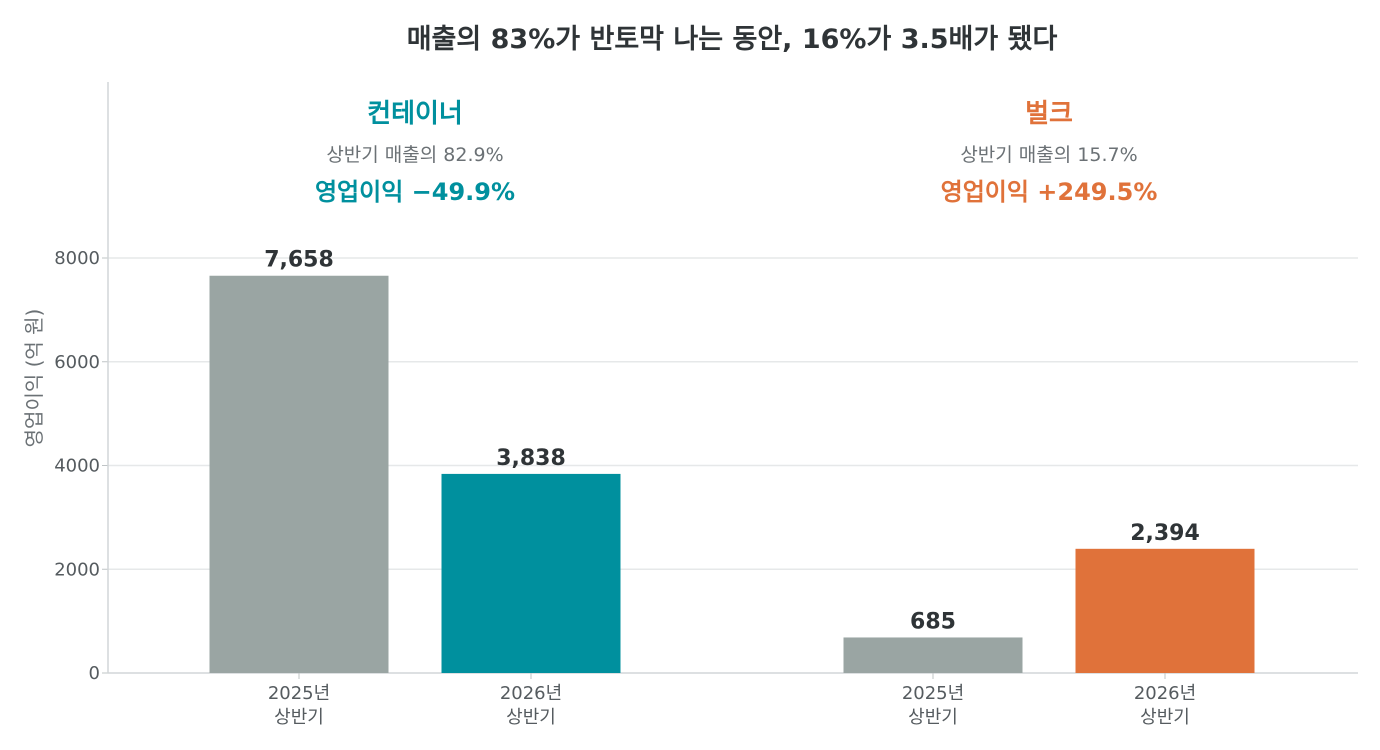 The height and width of the screenshot is (750, 1380). I want to click on group-profit-change: 영업이익 +249.5%, so click(1049, 192).